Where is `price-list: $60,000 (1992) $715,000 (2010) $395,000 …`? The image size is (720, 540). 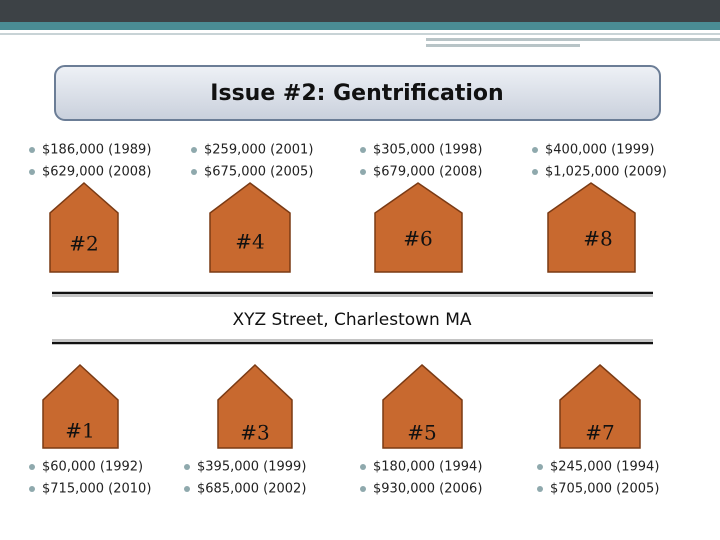 price-list: $60,000 (1992) $715,000 (2010) $395,000 … is located at coordinates (344, 478).